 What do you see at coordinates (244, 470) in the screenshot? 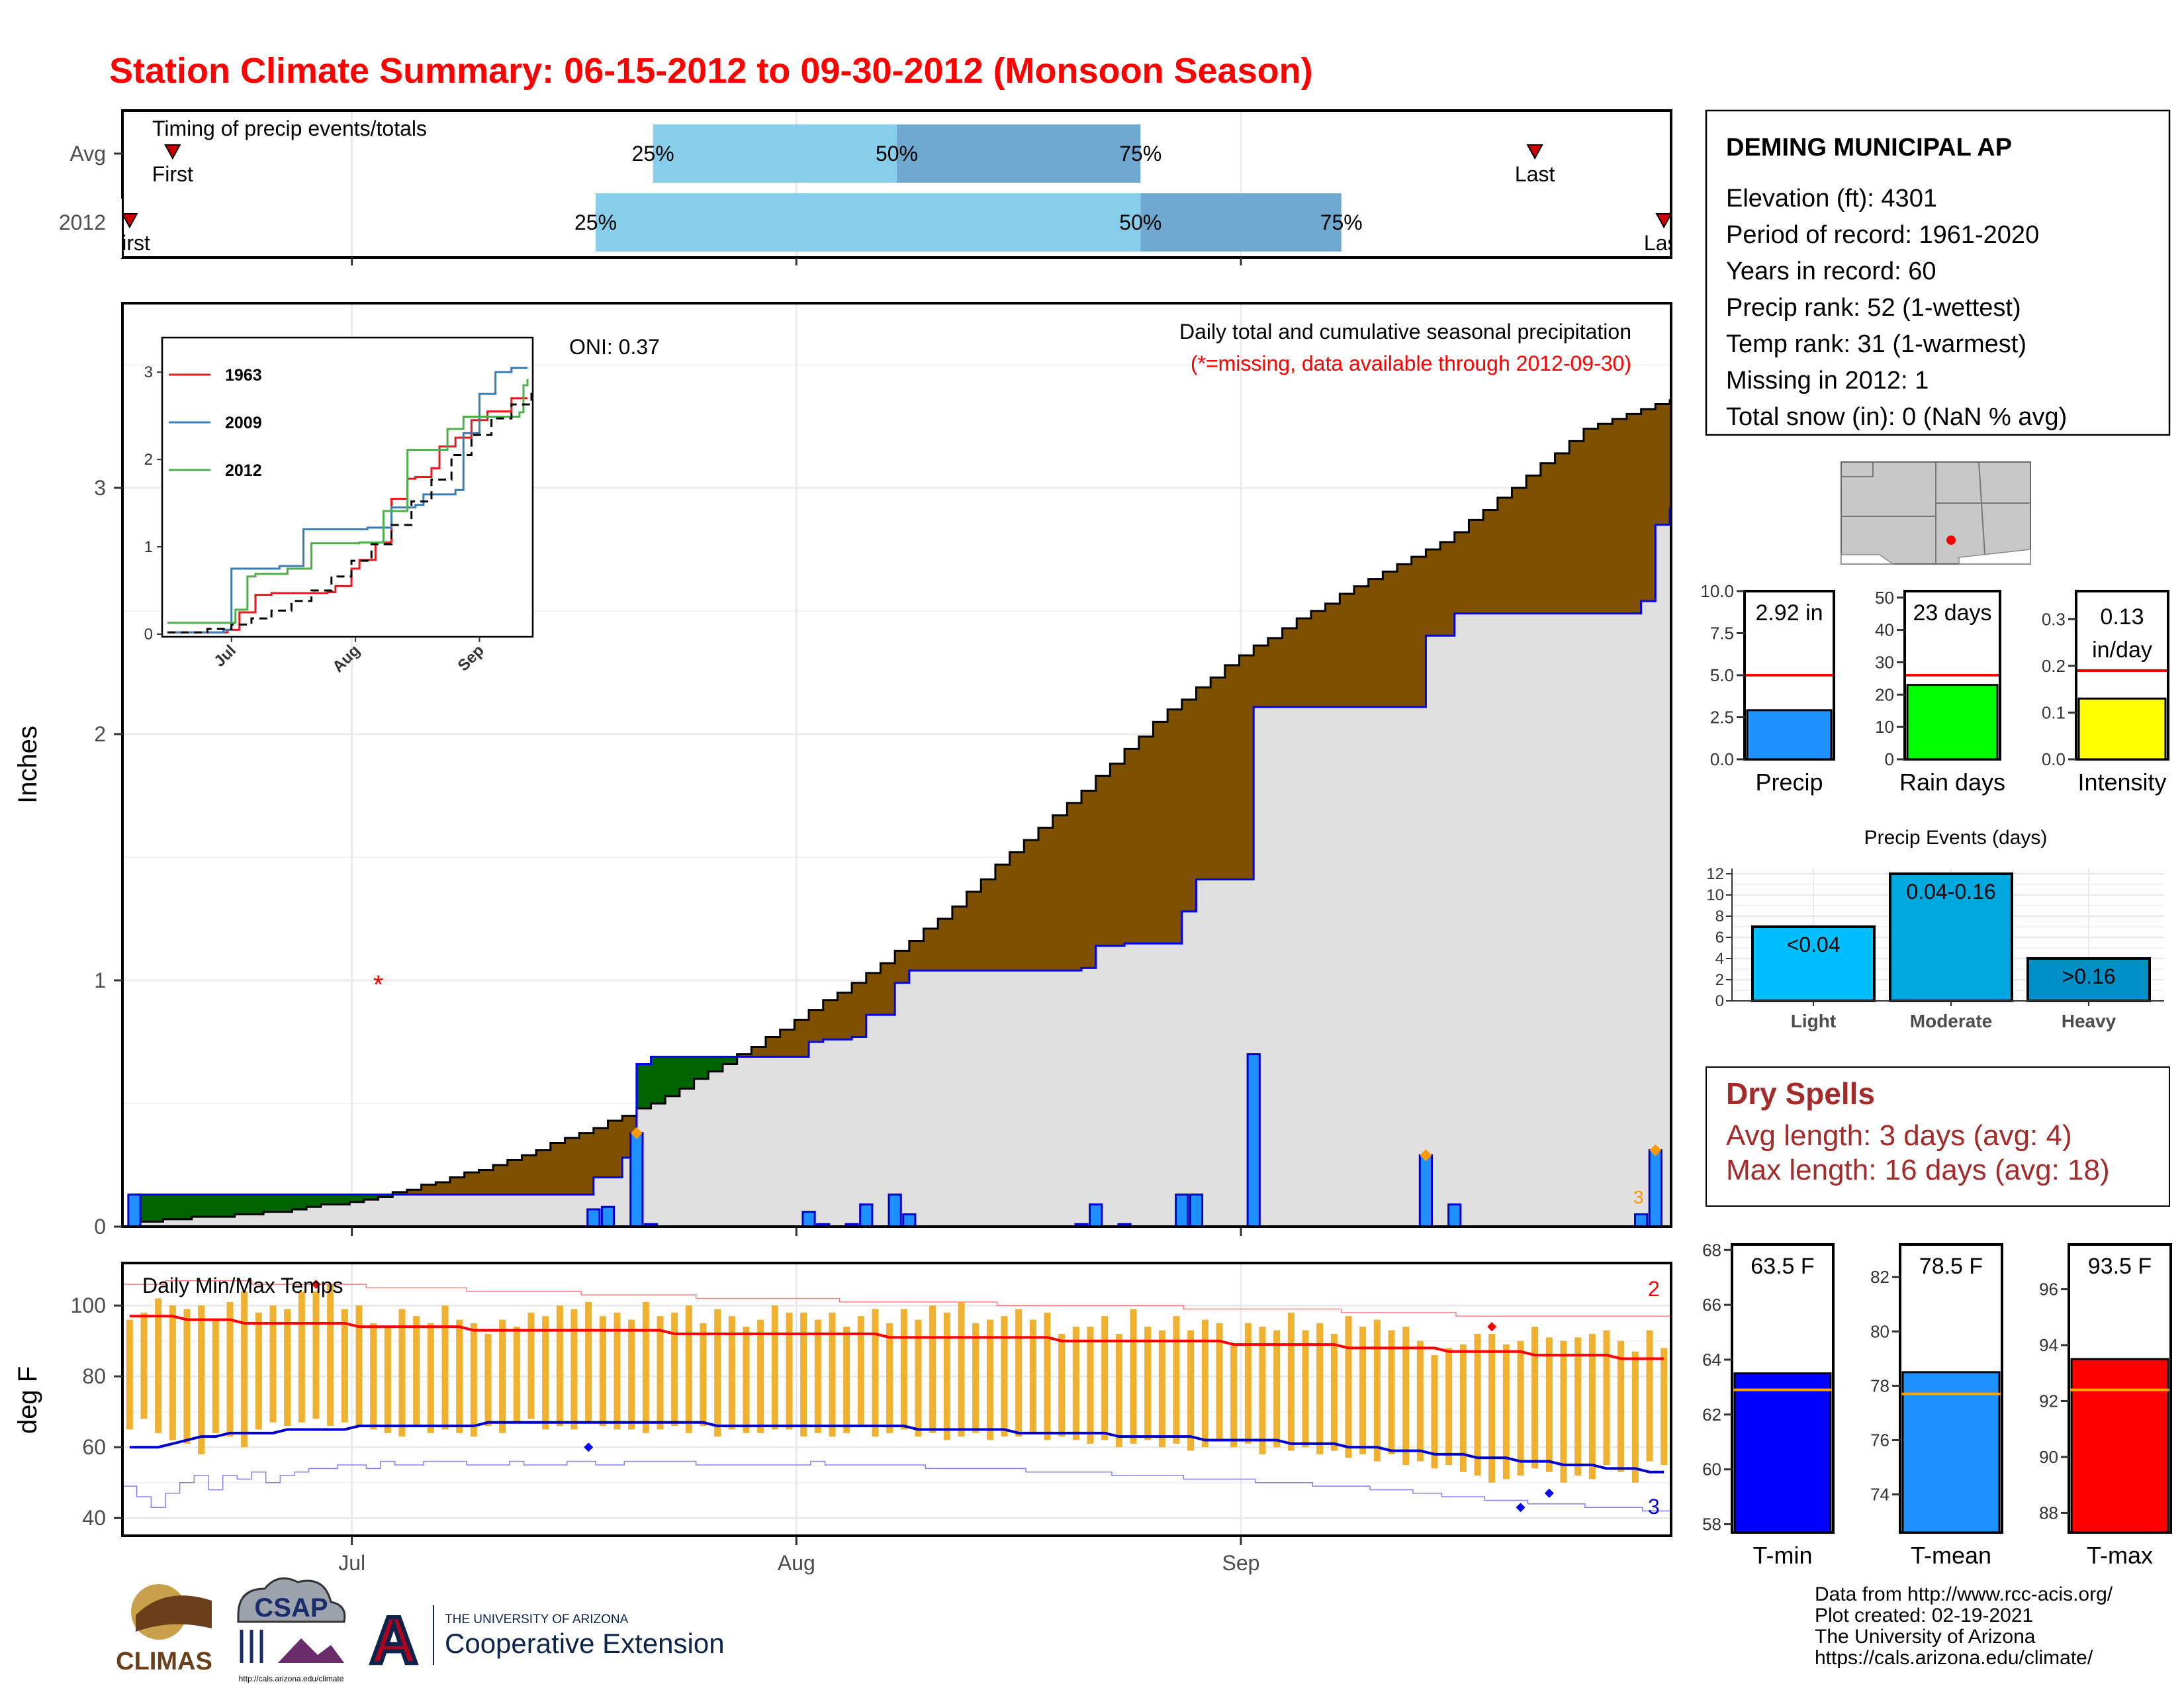
I see `inset-legend-label: 2012` at bounding box center [244, 470].